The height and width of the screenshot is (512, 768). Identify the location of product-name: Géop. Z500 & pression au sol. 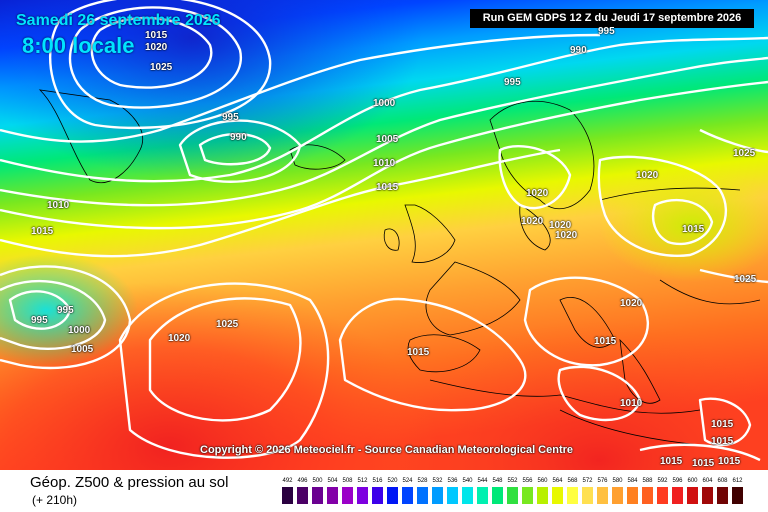
(129, 482).